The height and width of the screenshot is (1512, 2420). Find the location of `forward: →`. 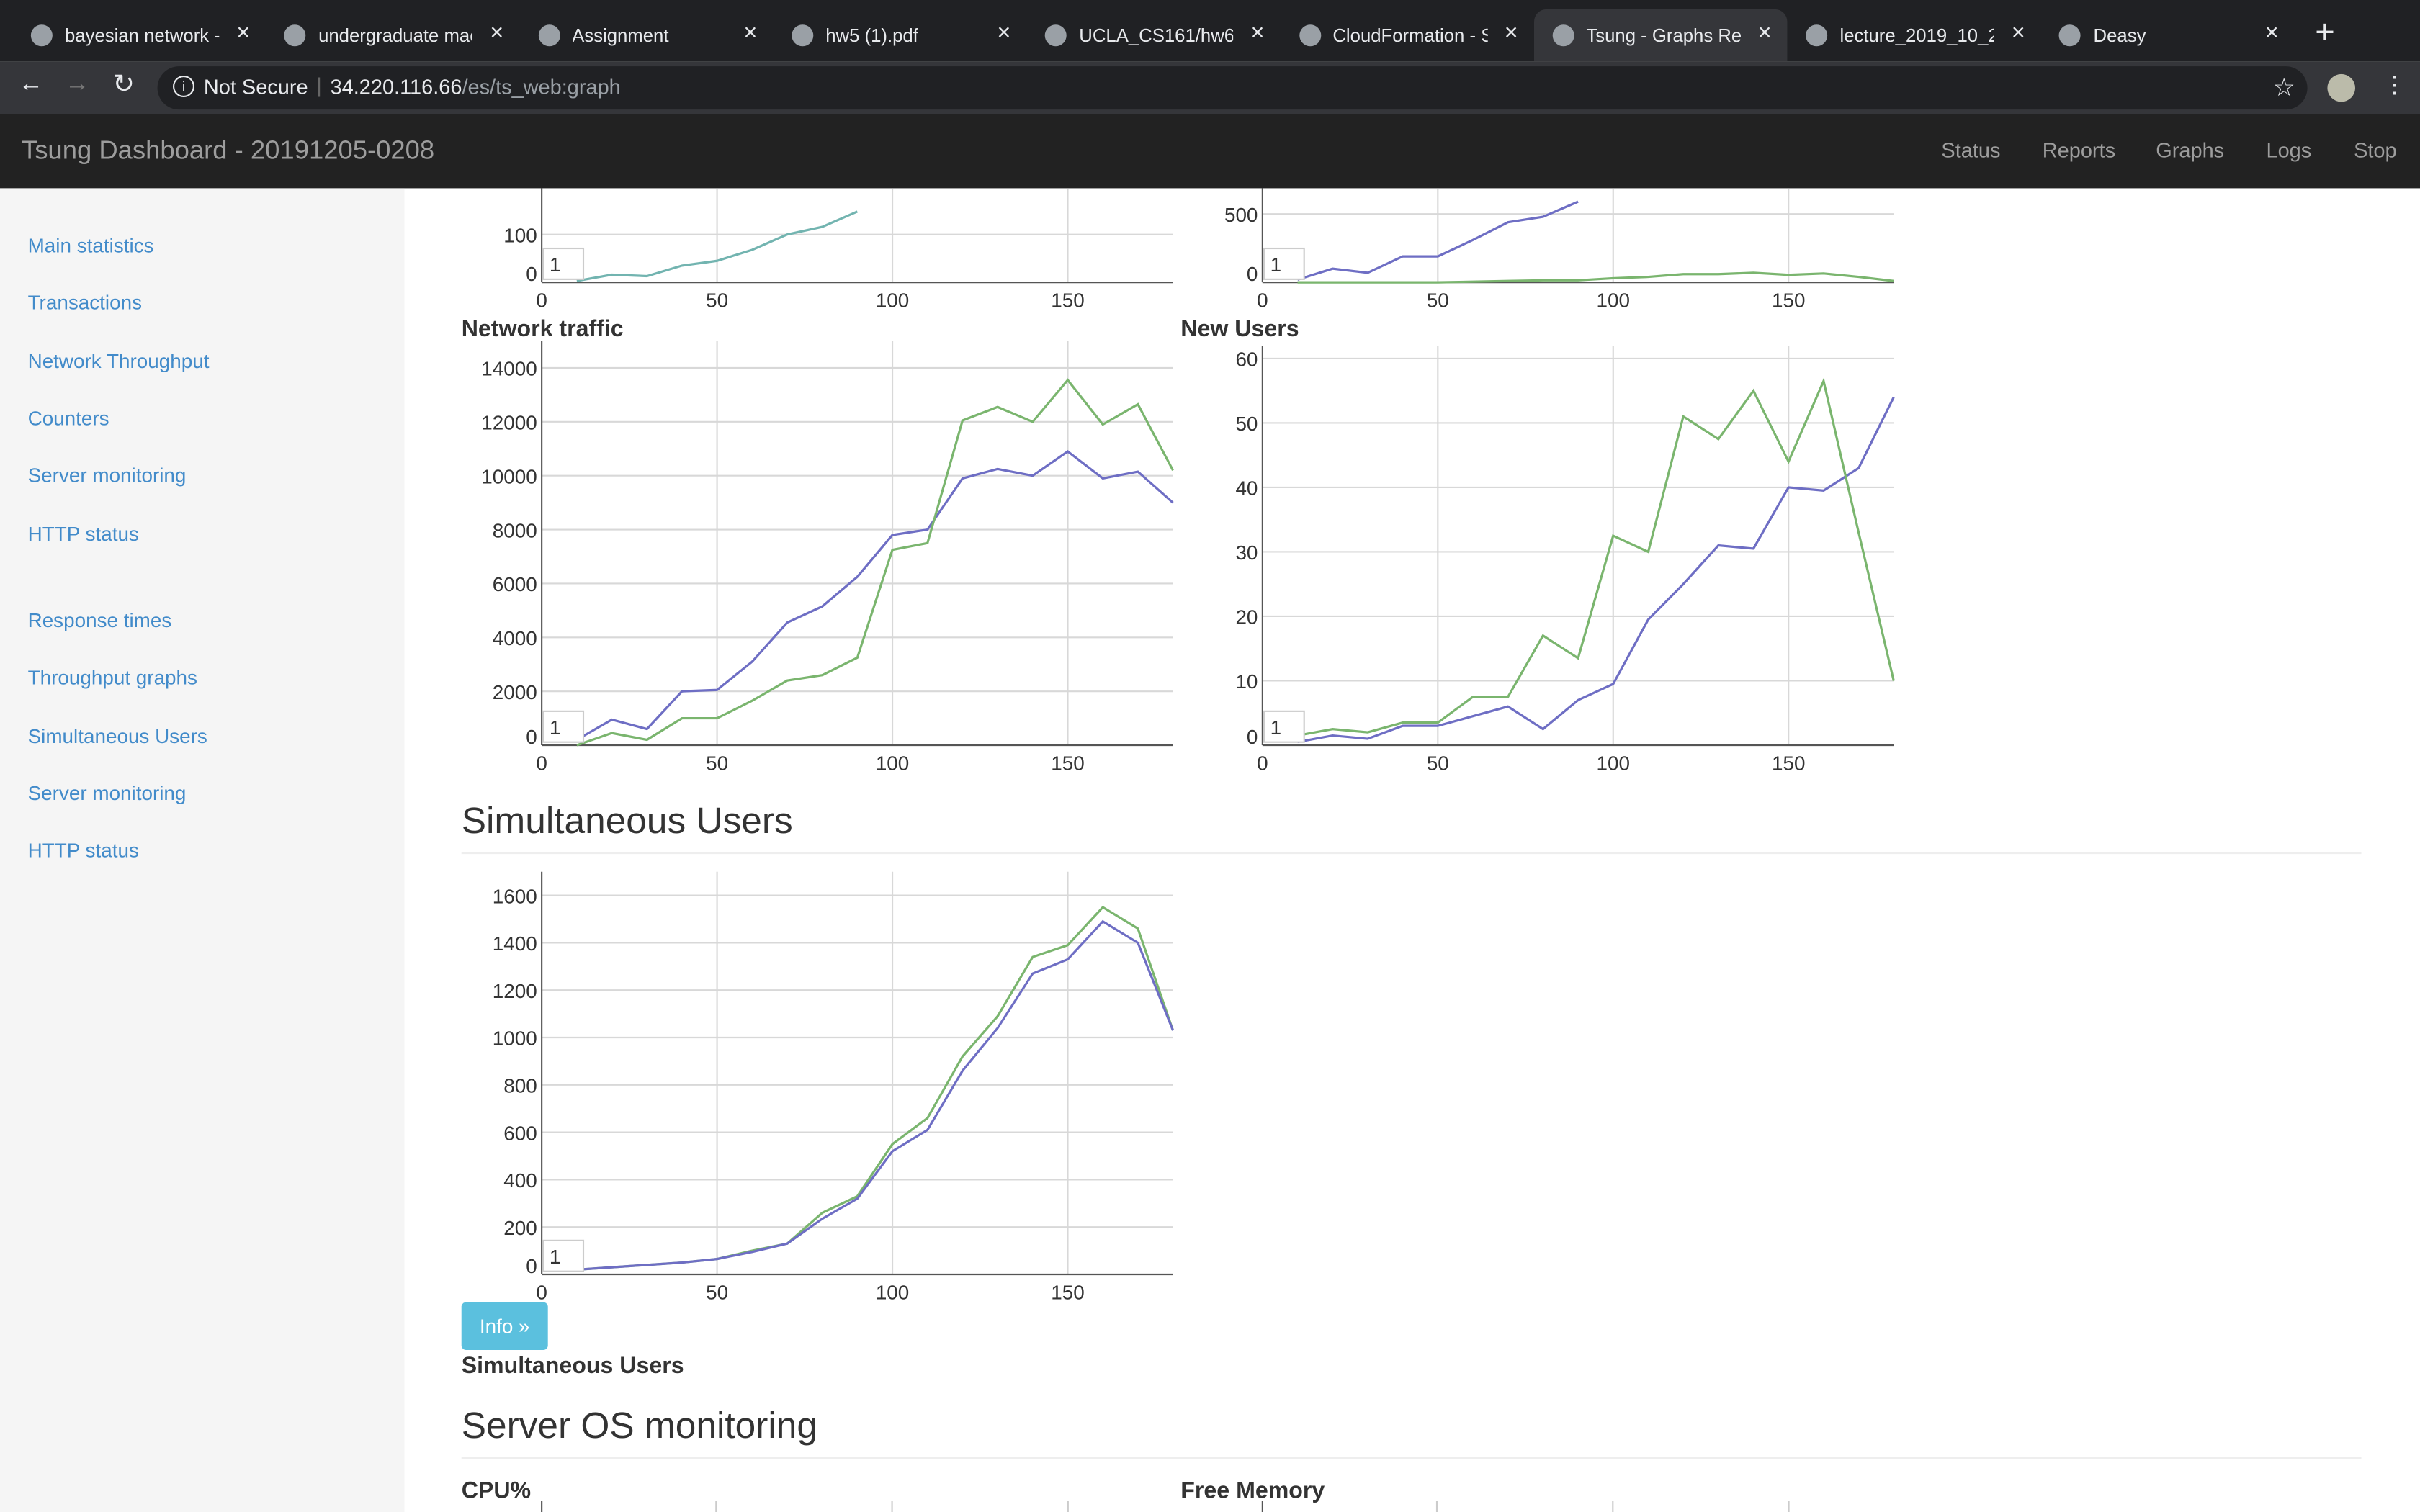

forward: → is located at coordinates (77, 84).